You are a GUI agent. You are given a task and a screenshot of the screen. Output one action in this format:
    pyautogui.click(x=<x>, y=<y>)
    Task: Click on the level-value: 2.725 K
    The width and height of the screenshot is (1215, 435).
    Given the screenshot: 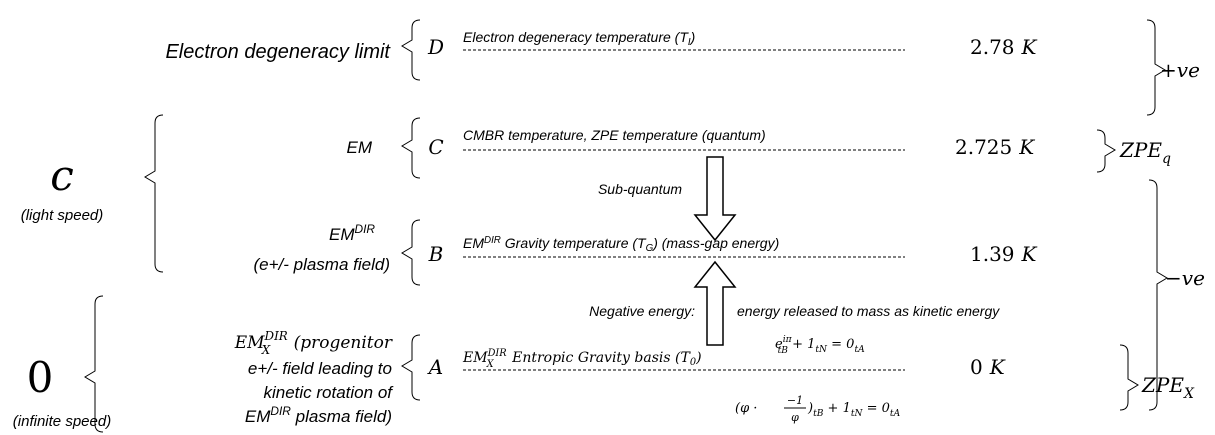 What is the action you would take?
    pyautogui.click(x=995, y=147)
    